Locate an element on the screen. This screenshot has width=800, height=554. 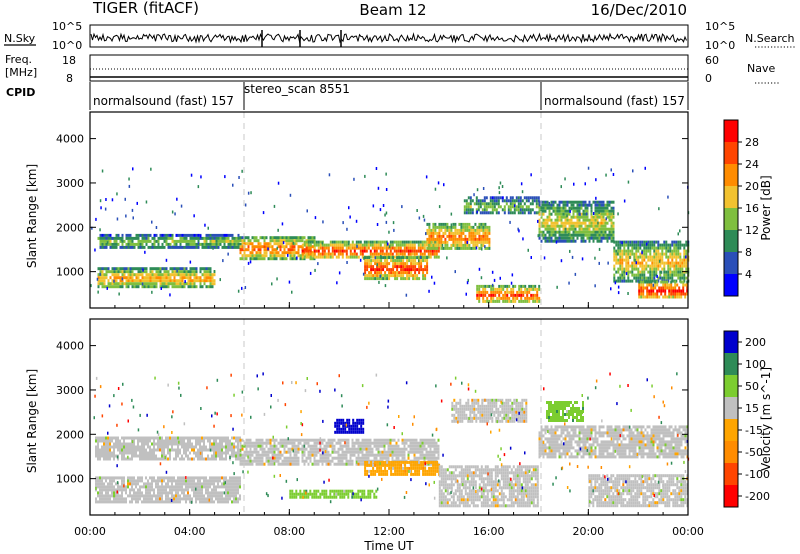
nave-tick-top: 60 is located at coordinates (712, 60).